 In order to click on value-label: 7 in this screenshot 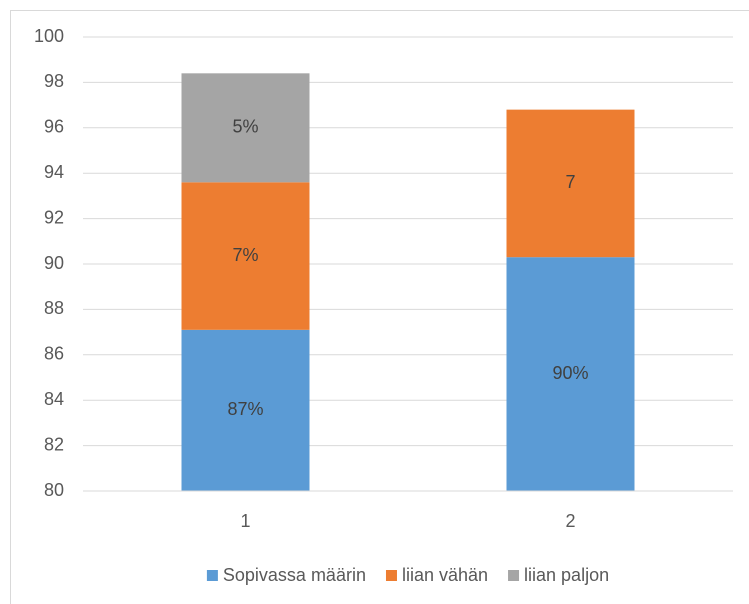, I will do `click(570, 182)`.